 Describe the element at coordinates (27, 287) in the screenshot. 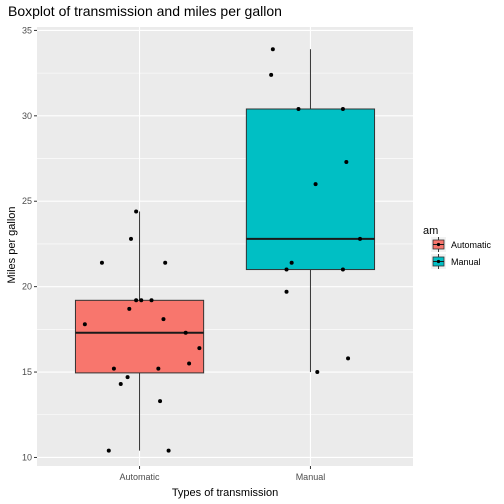

I see `y-tick-label: 20` at that location.